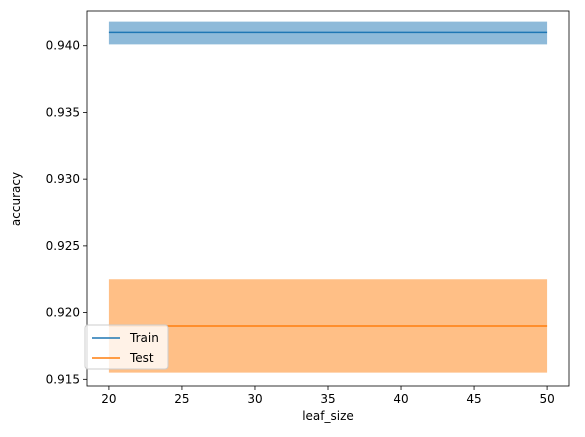 This screenshot has width=585, height=437. What do you see at coordinates (63, 179) in the screenshot?
I see `y-tick-label: 0.930` at bounding box center [63, 179].